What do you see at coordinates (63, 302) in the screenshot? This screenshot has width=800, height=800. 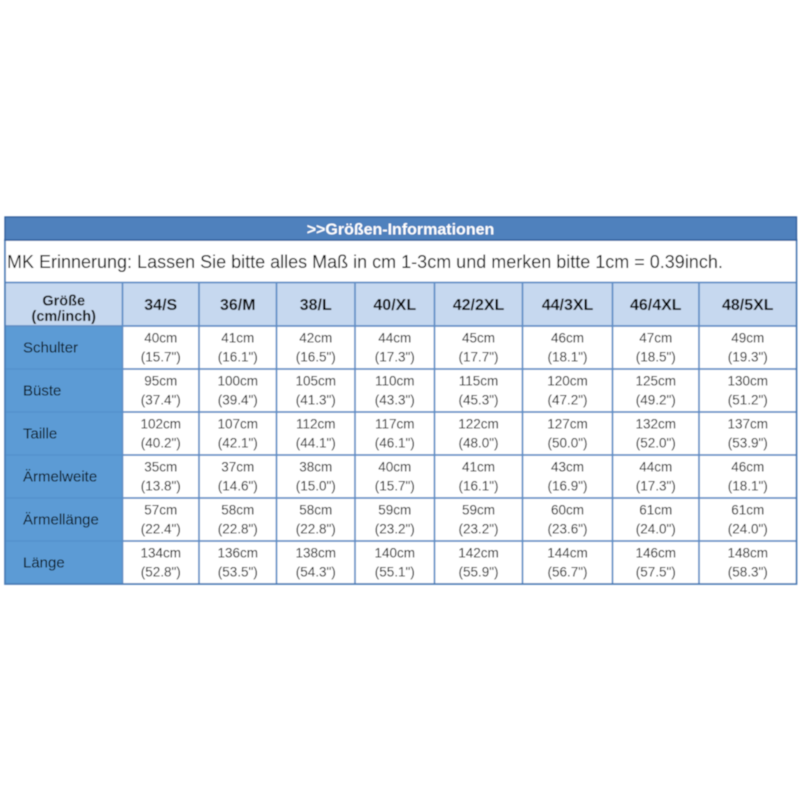 I see `svg-text: Größe` at bounding box center [63, 302].